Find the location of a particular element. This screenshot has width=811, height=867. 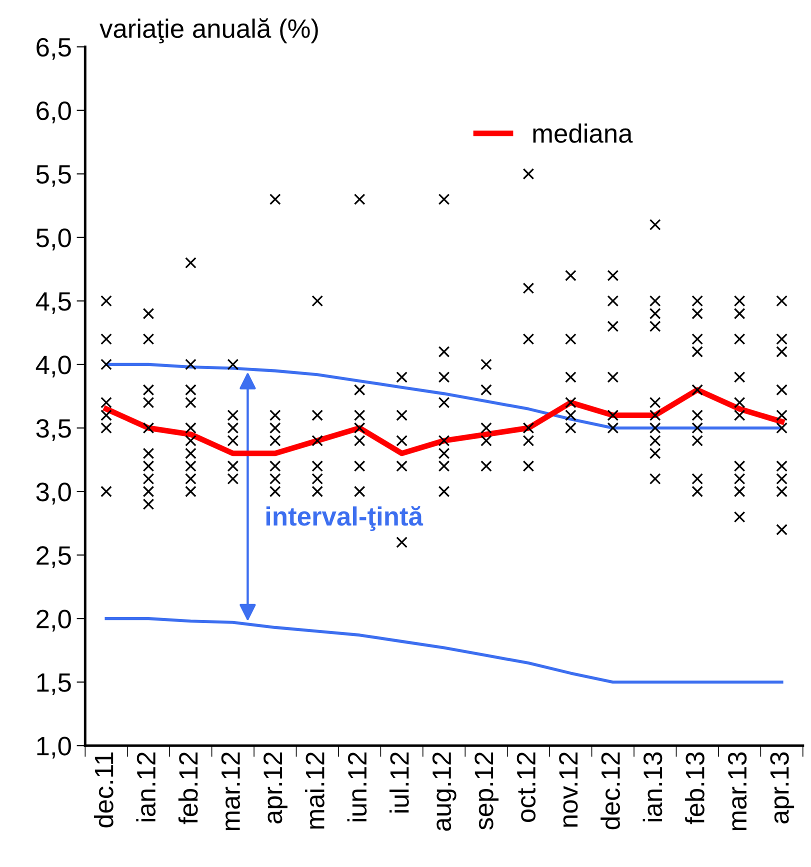

x-tick-label: nov.12 is located at coordinates (568, 789).